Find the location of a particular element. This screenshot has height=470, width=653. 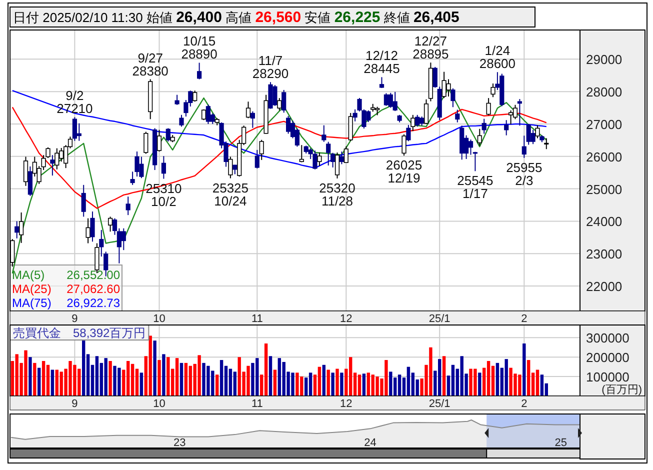

y-tick-label: 26000 is located at coordinates (604, 156).